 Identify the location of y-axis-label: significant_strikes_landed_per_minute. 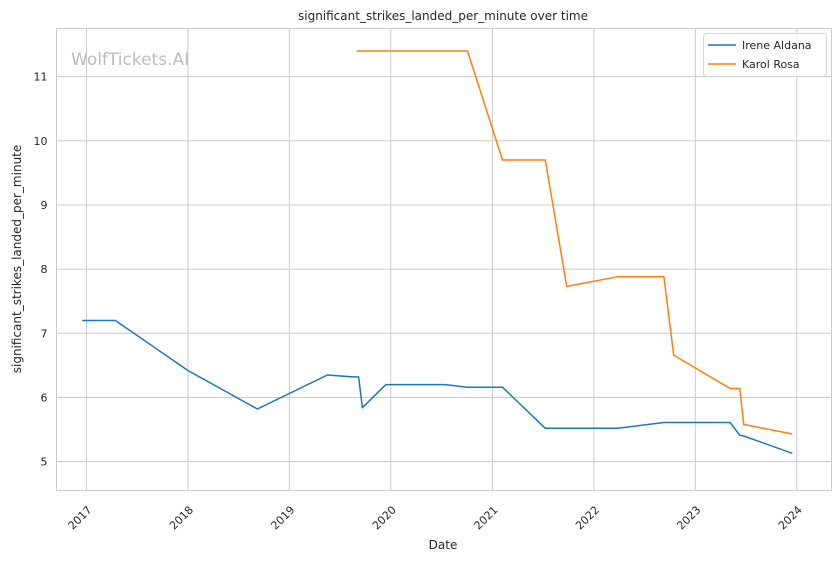
(17, 259).